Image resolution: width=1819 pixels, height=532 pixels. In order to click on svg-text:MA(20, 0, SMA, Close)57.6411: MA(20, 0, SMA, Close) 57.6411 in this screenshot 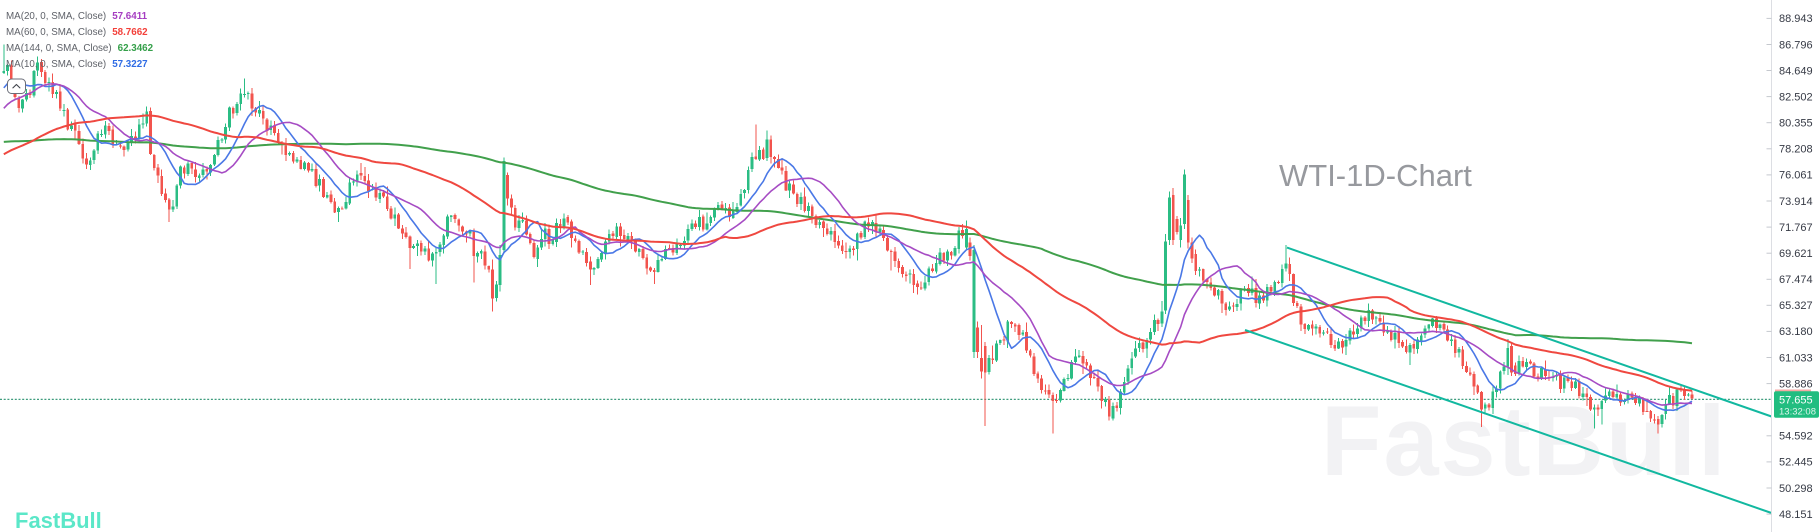, I will do `click(77, 16)`.